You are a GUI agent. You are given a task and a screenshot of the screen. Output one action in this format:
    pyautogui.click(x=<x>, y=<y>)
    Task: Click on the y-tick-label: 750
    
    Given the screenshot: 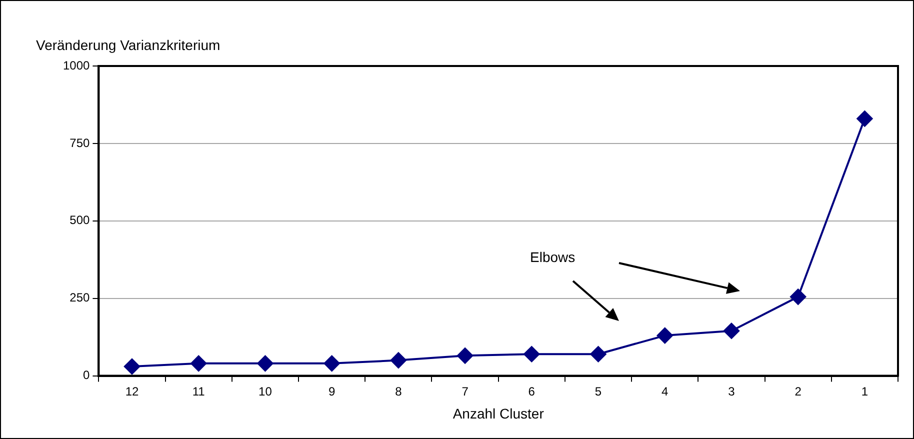 What is the action you would take?
    pyautogui.click(x=80, y=143)
    